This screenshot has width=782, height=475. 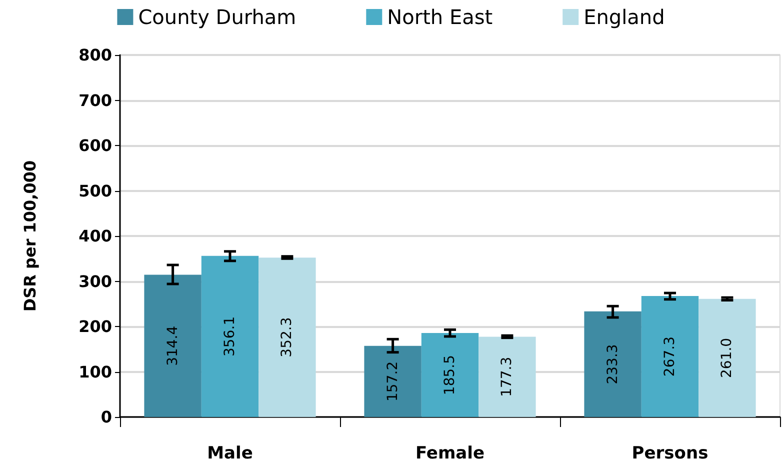 I want to click on data-label: 261.0, so click(x=727, y=358).